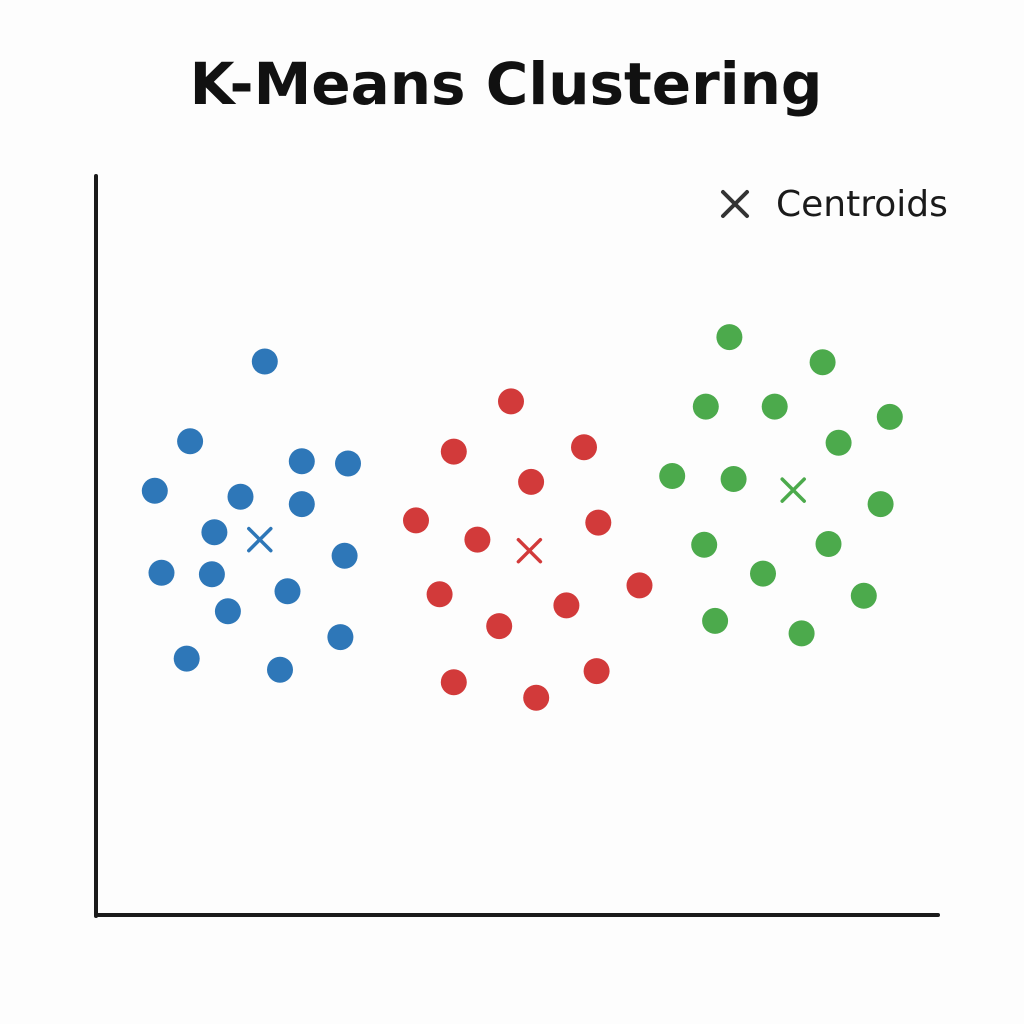 This screenshot has height=1024, width=1024. I want to click on legend-label-centroids: Centroids, so click(862, 204).